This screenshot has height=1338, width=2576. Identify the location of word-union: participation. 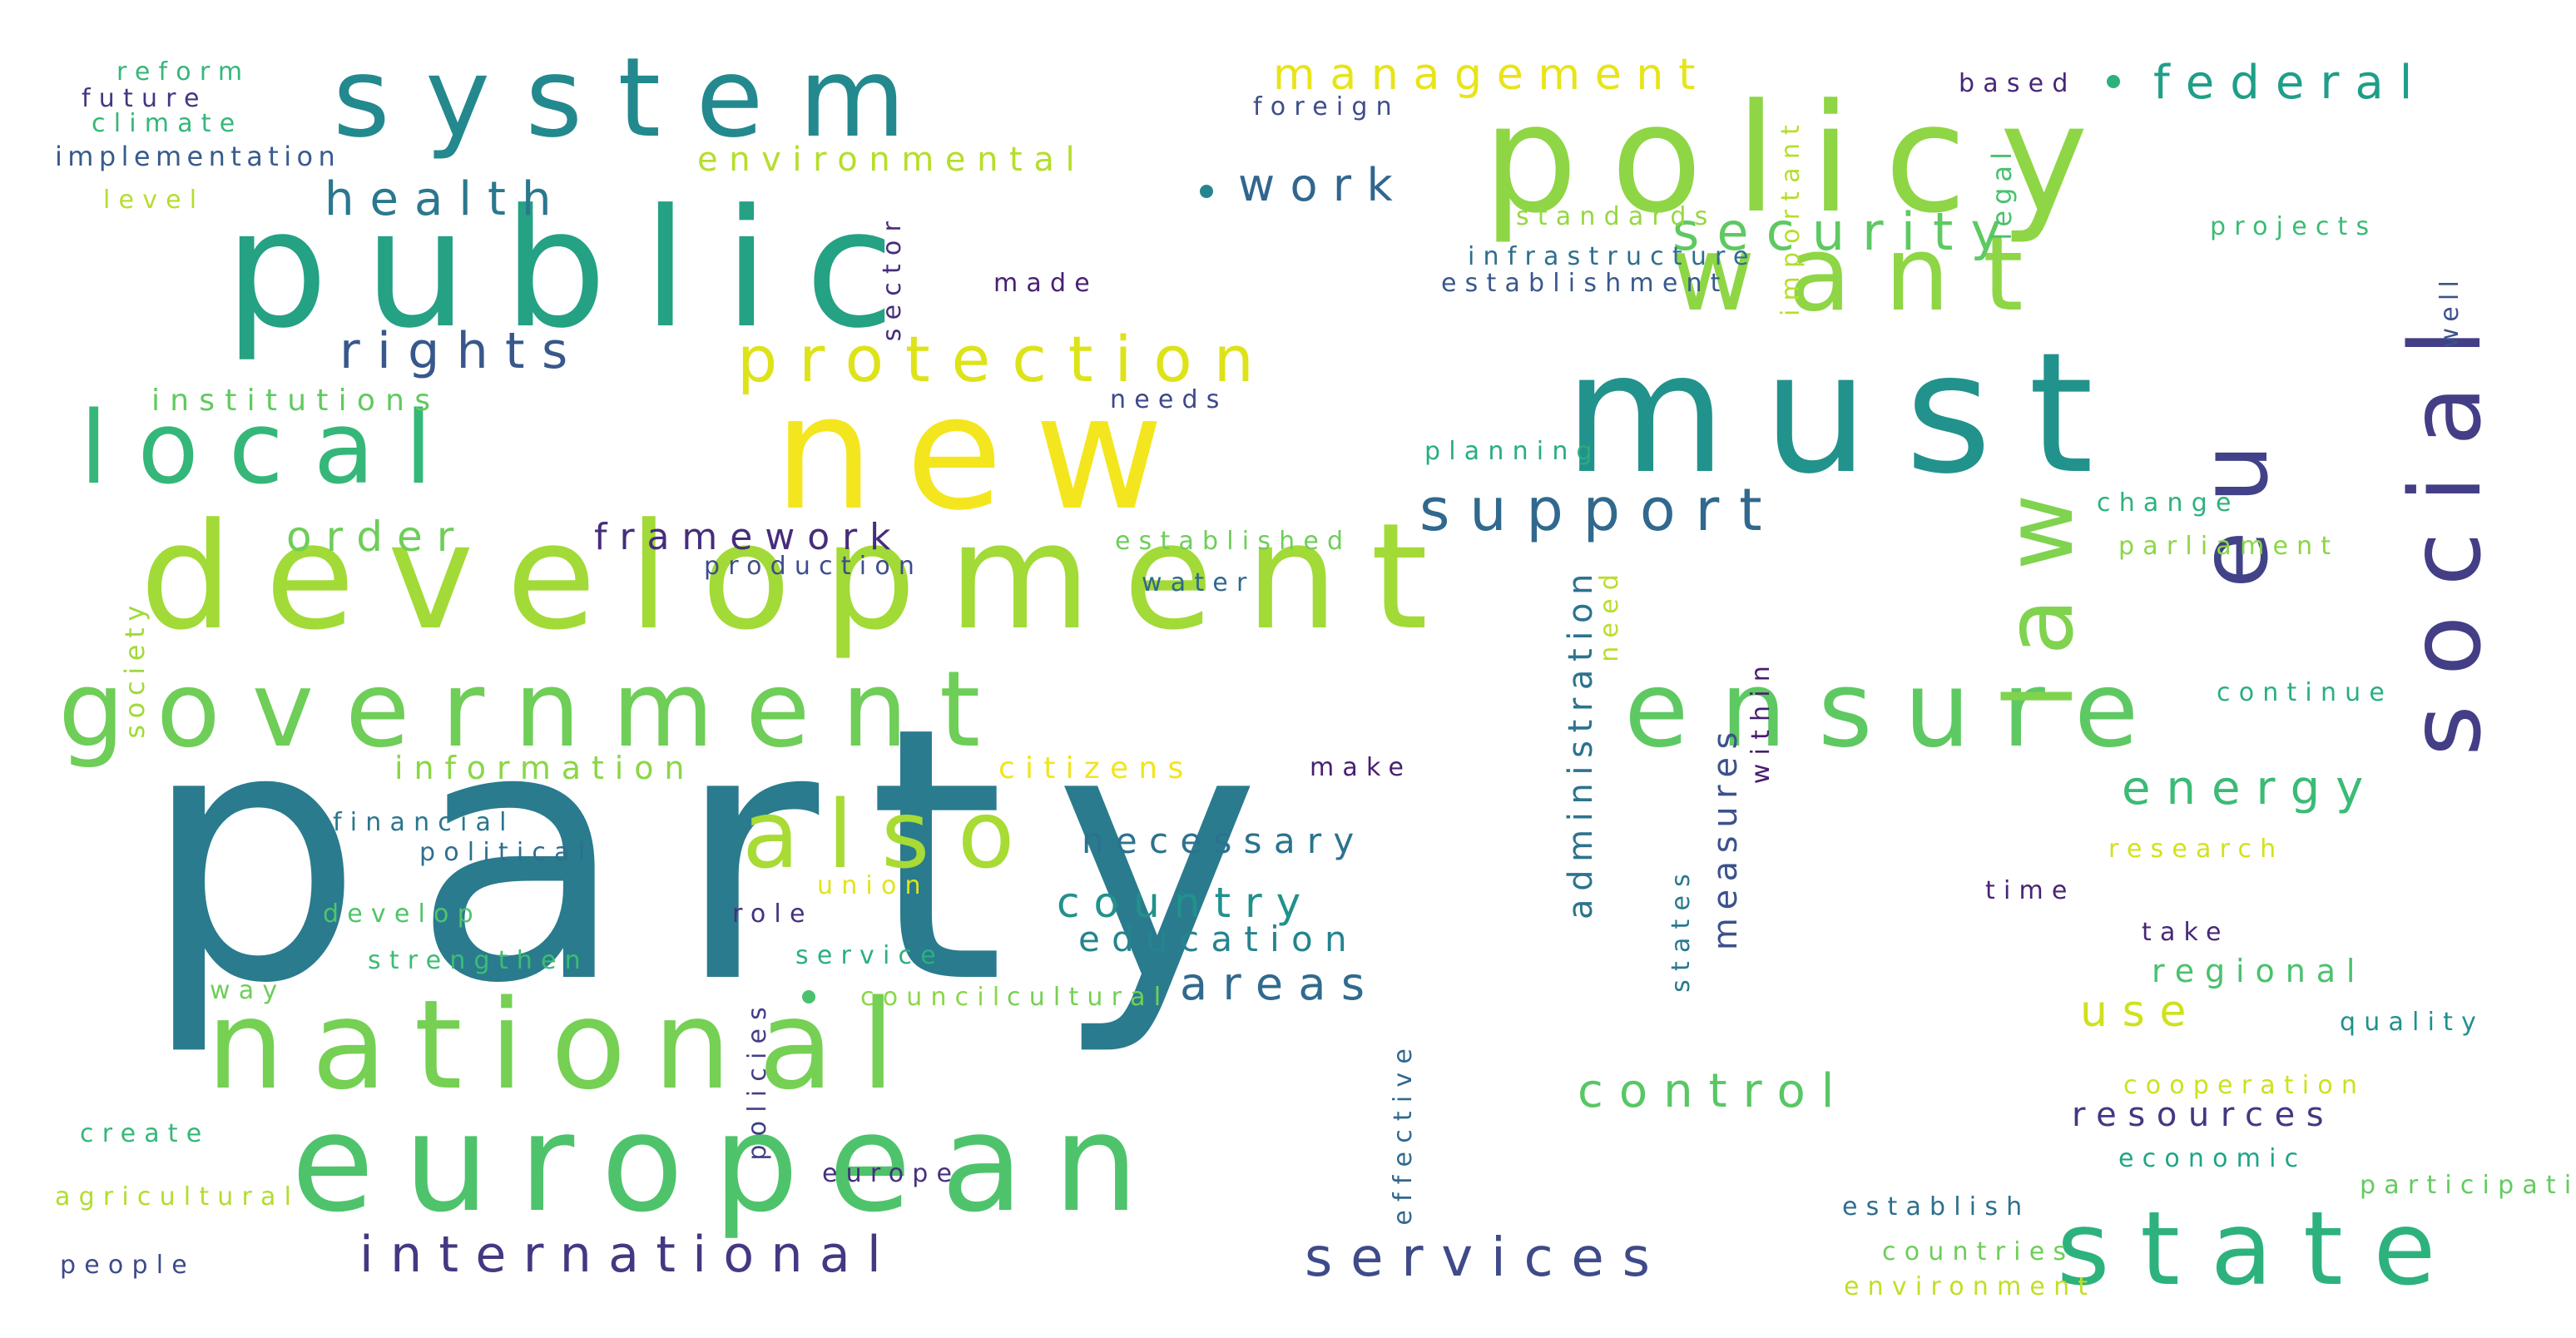
(2468, 1185).